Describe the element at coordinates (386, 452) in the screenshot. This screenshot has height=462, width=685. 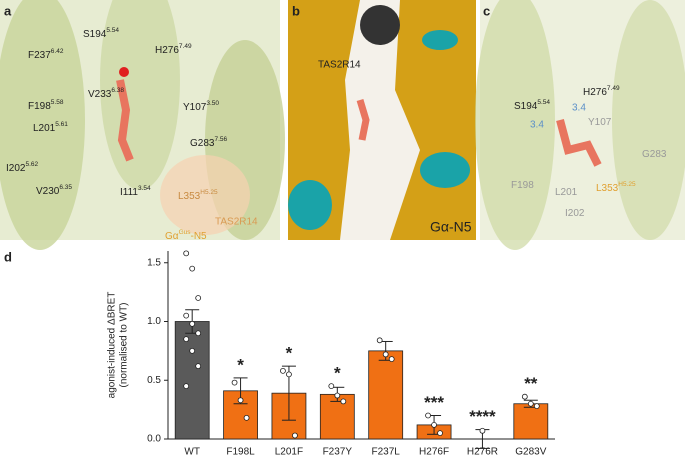
I see `x-tick-label: F237L` at that location.